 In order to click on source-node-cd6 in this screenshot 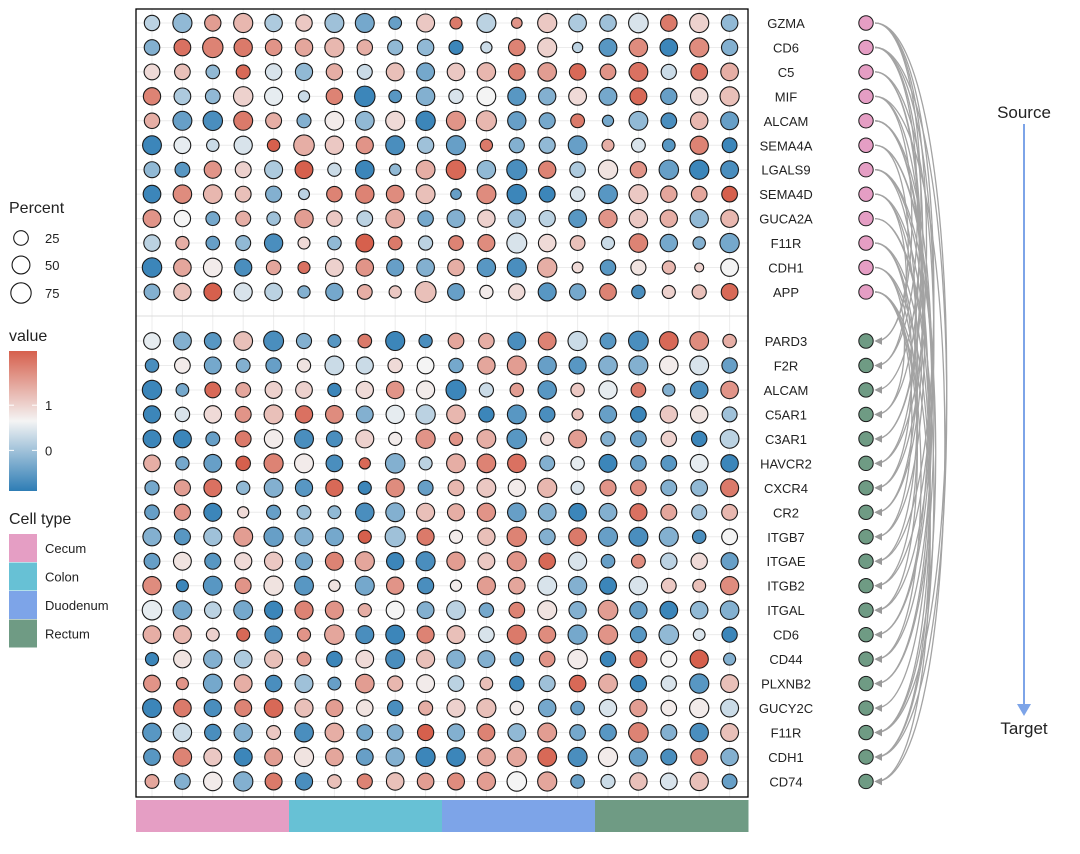, I will do `click(866, 47)`.